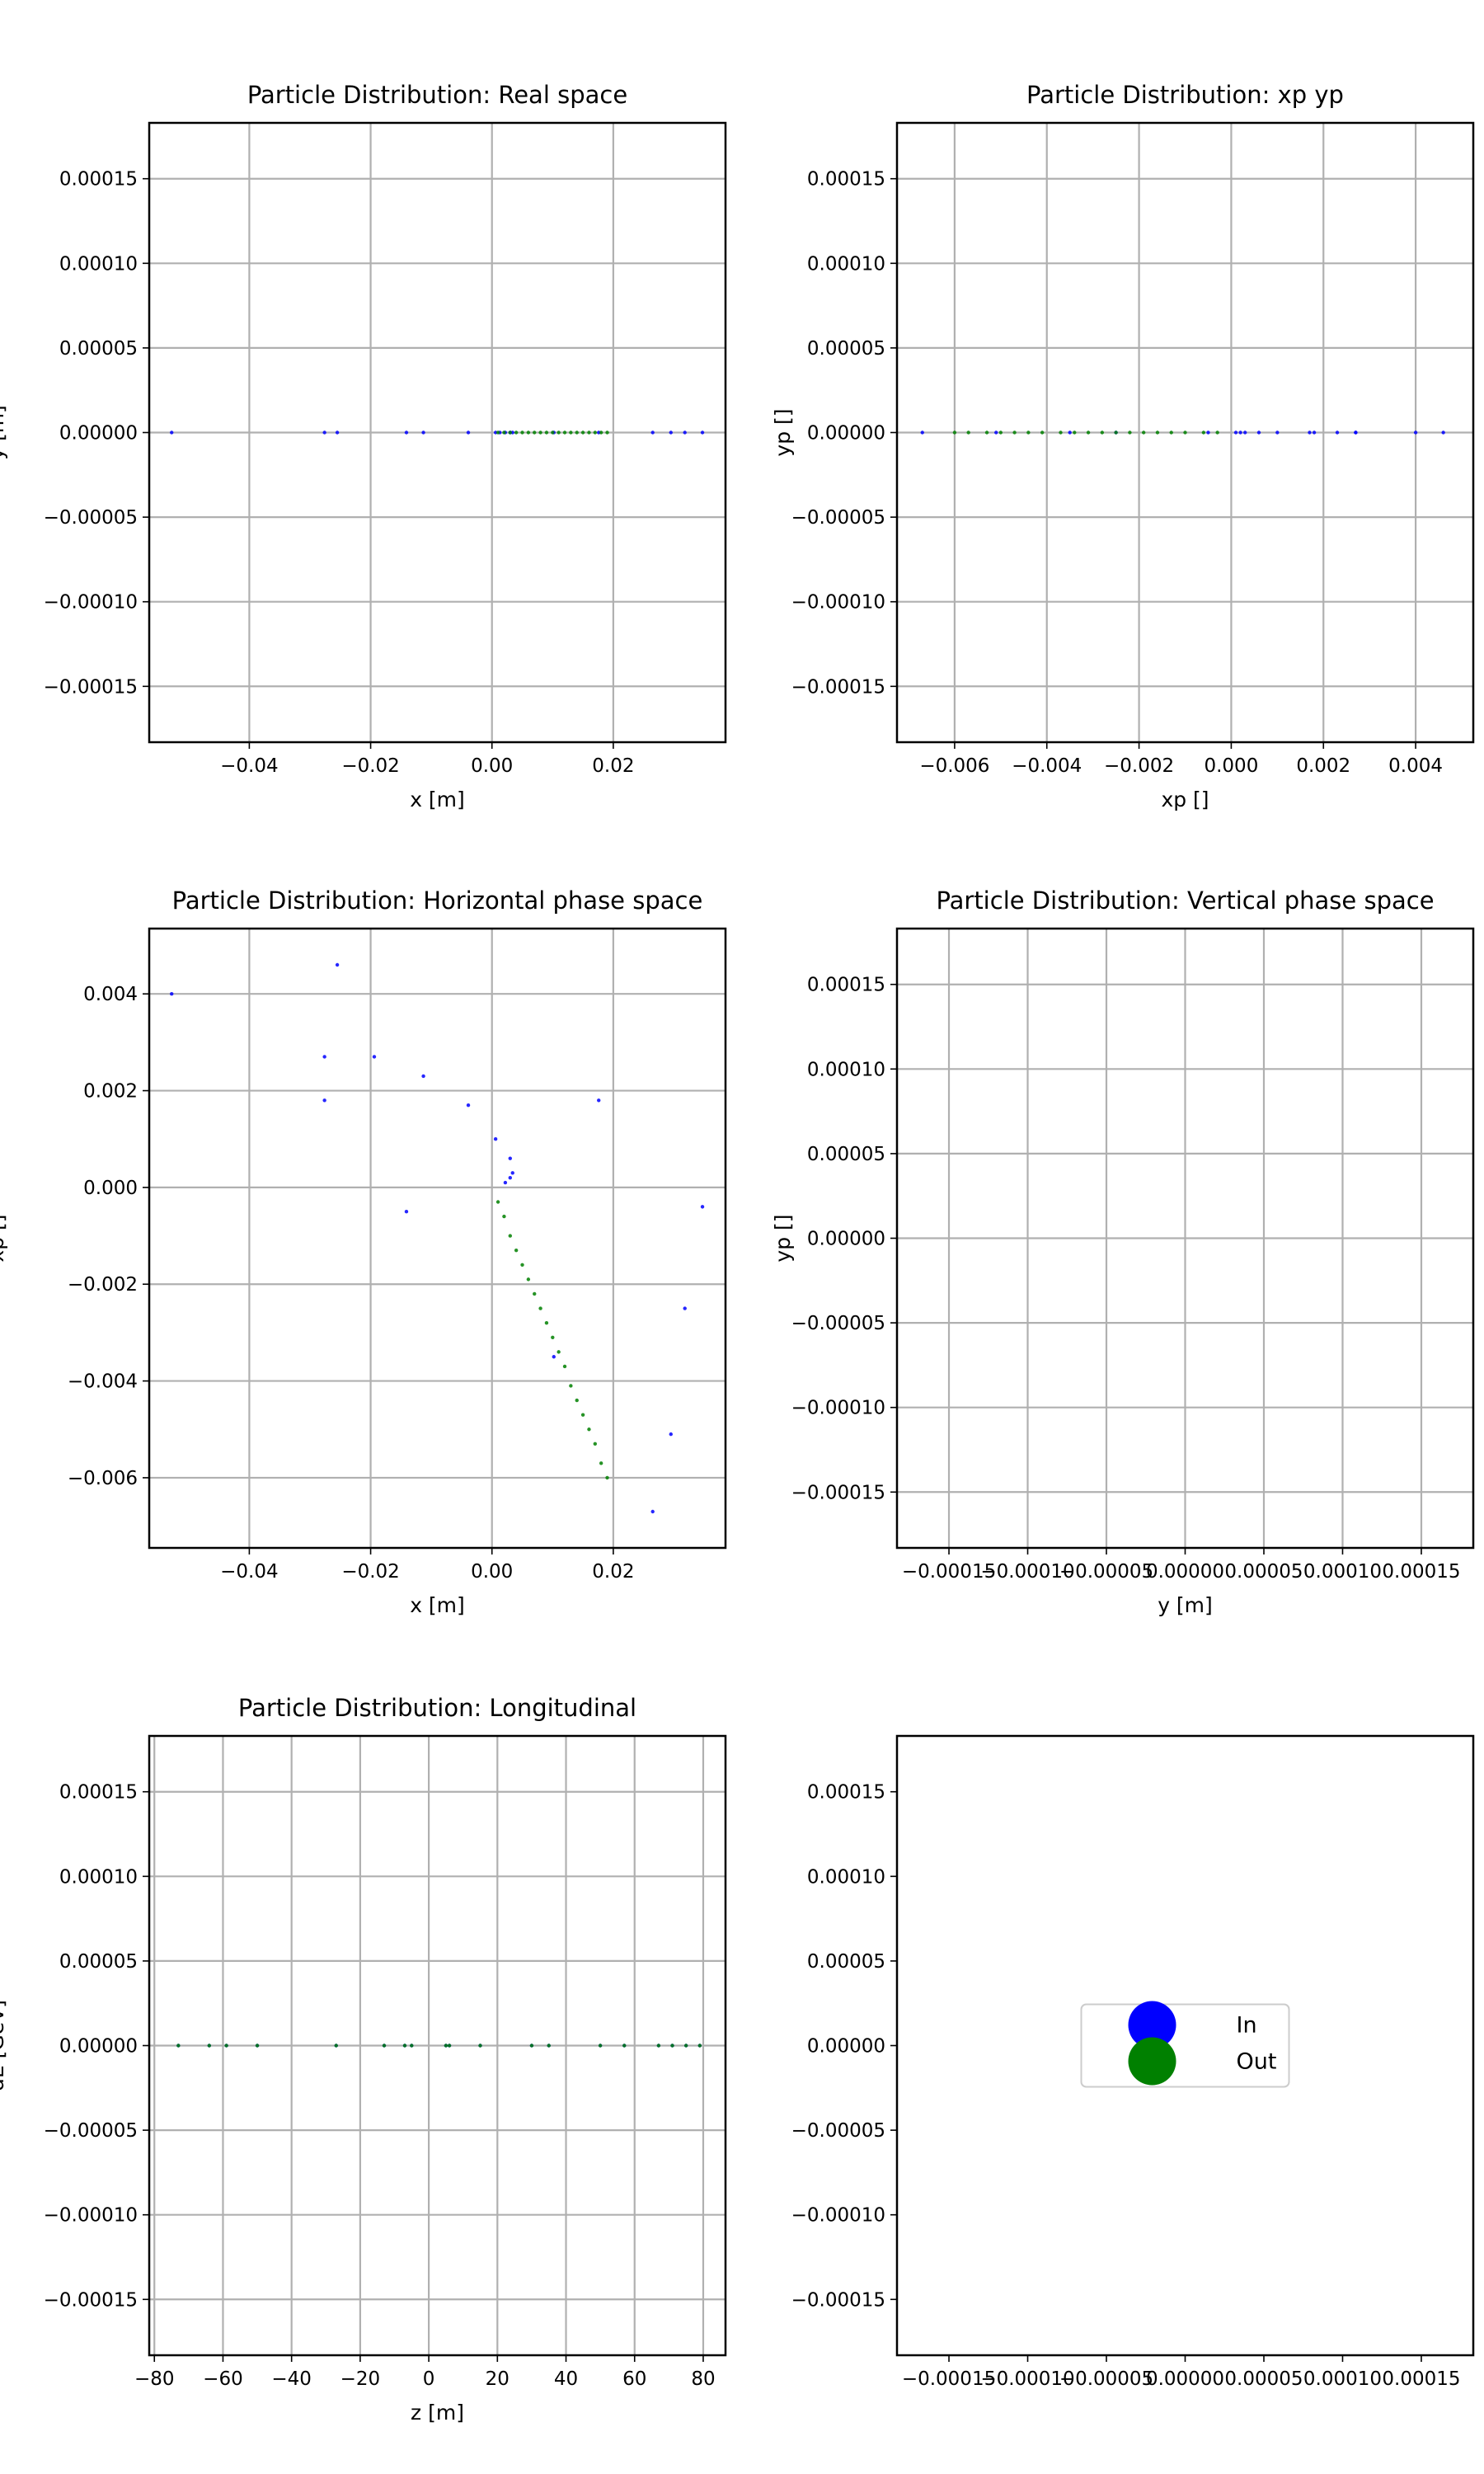  Describe the element at coordinates (1185, 1605) in the screenshot. I see `x-axis-label: y [m]` at that location.